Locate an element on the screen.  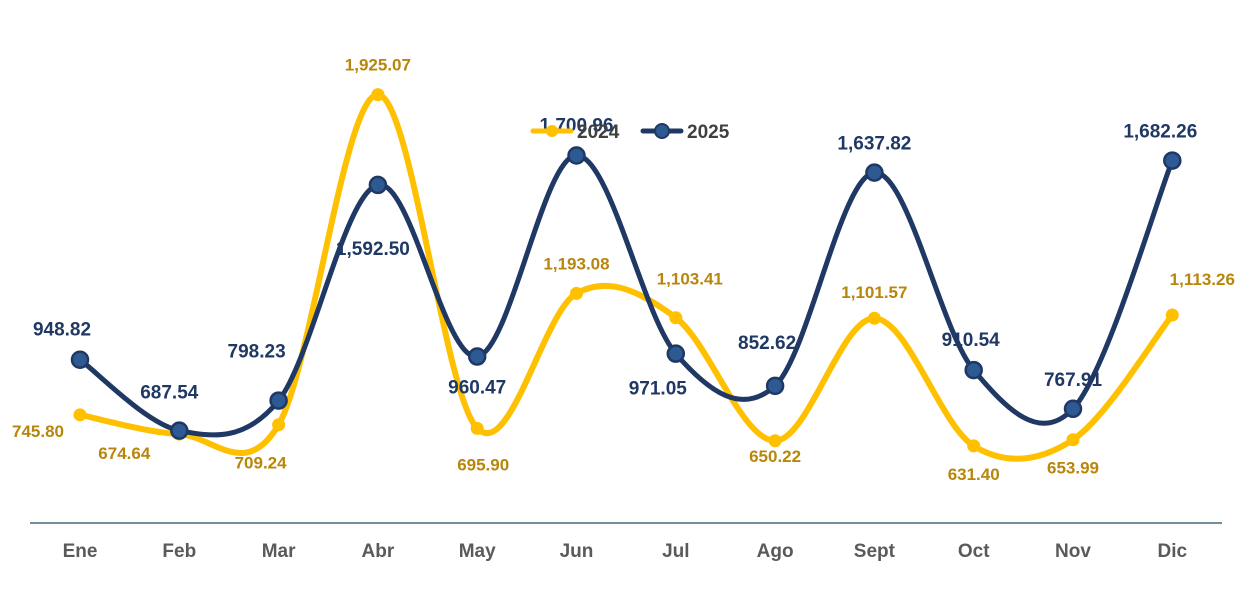
x-axis-tick-labels: Ene Feb Mar Abr May Jun Jul Ago Sept Oct Nov Dic is located at coordinates (625, 551).